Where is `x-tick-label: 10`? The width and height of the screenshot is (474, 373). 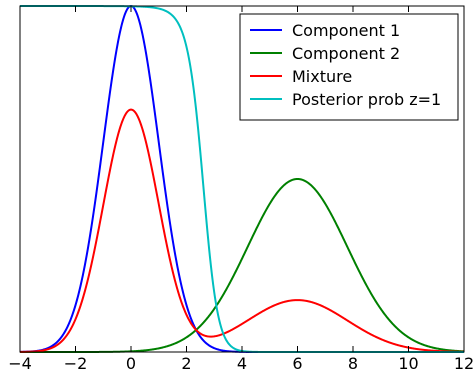
x-tick-label: 10 is located at coordinates (408, 363).